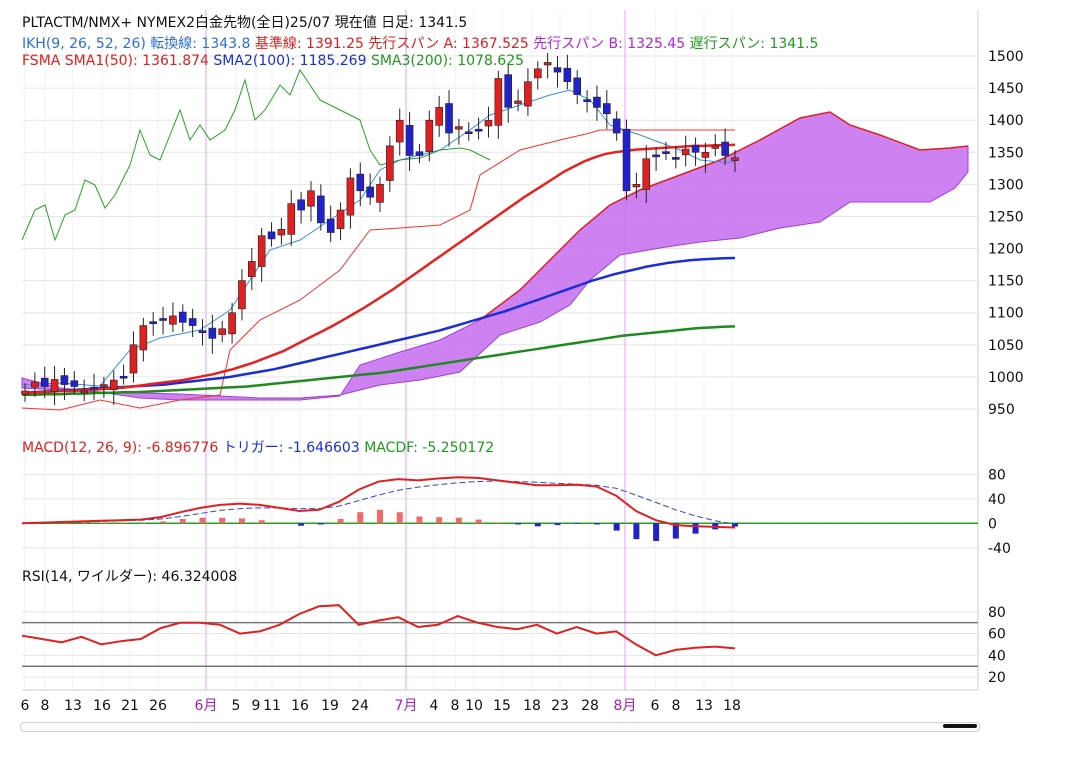  I want to click on price-ytick-label: 1450, so click(1006, 89).